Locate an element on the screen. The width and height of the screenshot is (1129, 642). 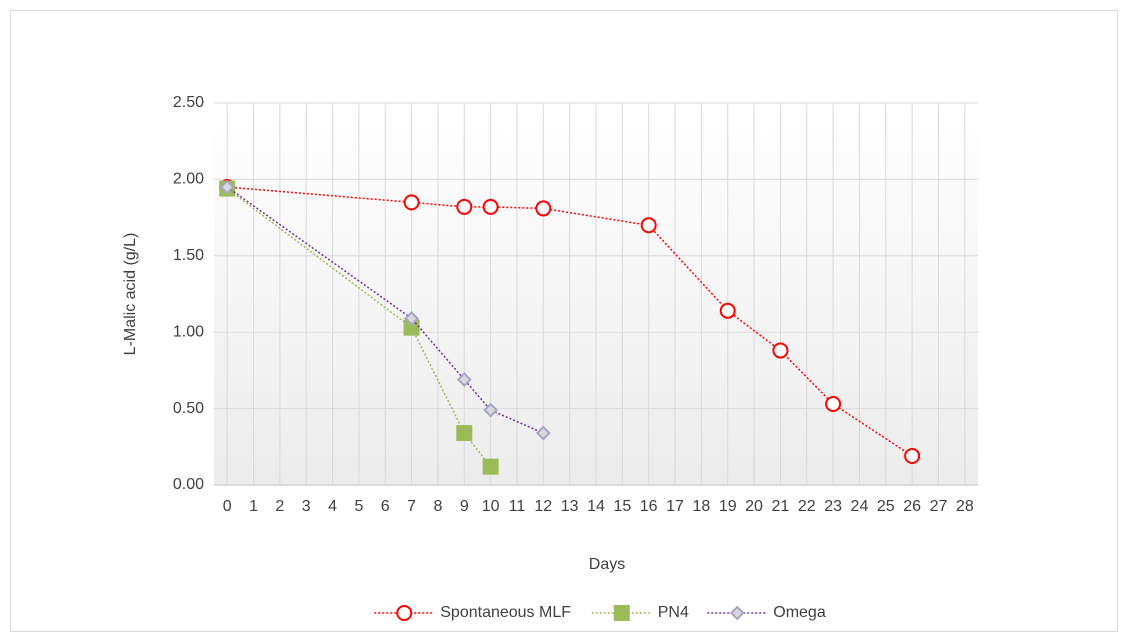
x-axis-label: Days is located at coordinates (607, 564).